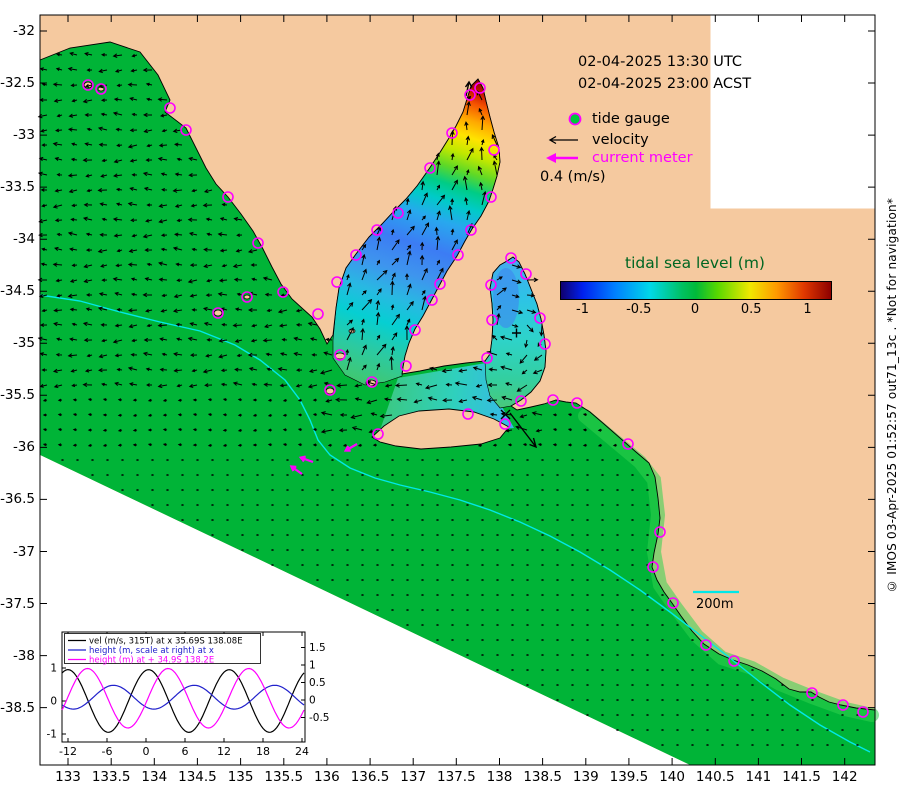 The image size is (900, 794). What do you see at coordinates (501, 264) in the screenshot?
I see `strong-current-arrows` at bounding box center [501, 264].